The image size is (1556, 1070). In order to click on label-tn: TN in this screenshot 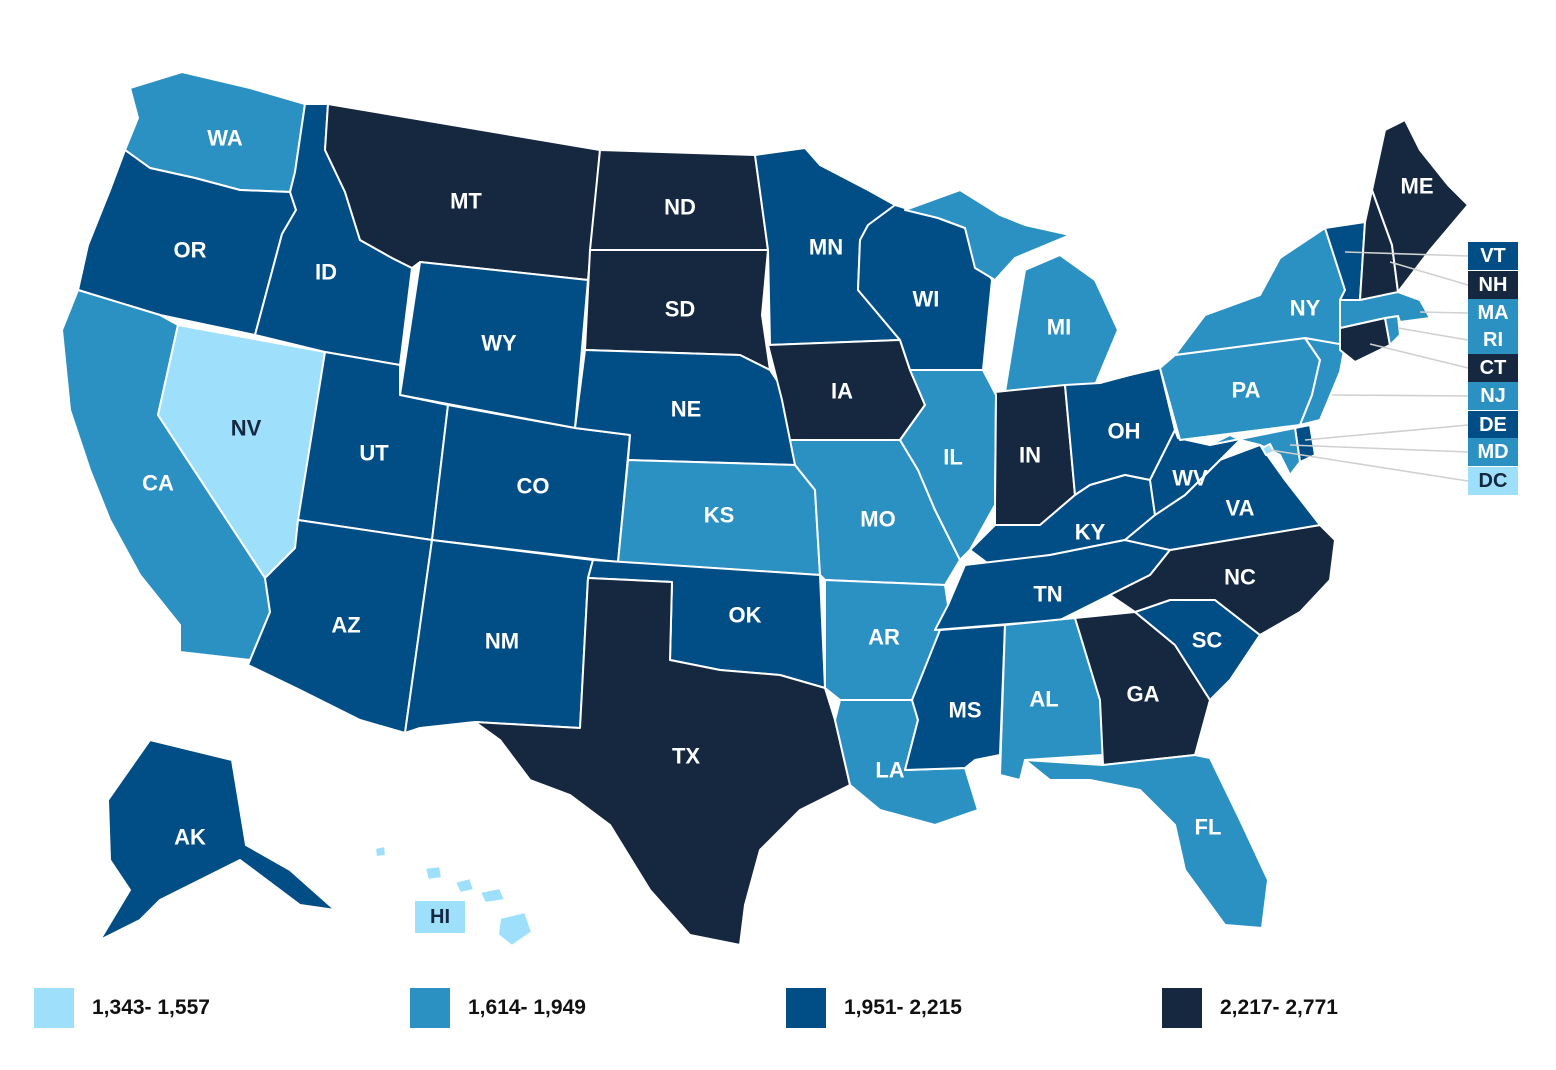, I will do `click(1047, 594)`.